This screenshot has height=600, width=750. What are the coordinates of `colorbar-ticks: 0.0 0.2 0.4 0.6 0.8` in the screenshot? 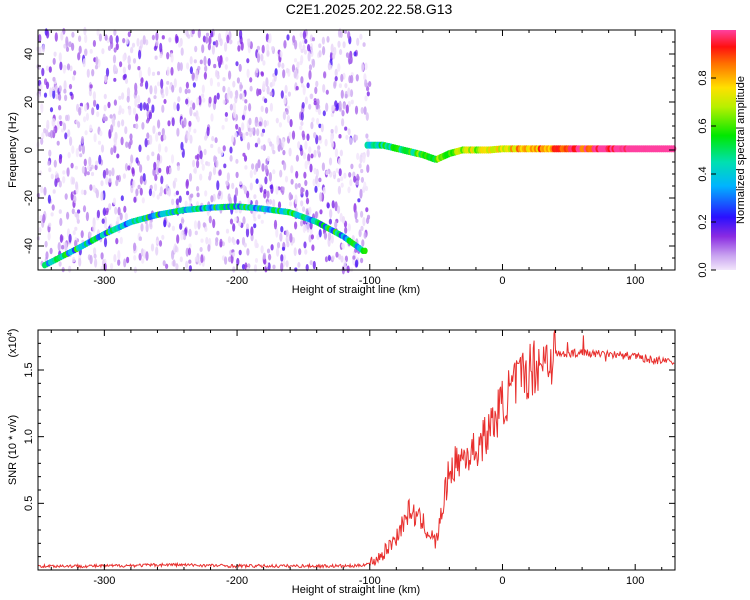 It's located at (706, 174).